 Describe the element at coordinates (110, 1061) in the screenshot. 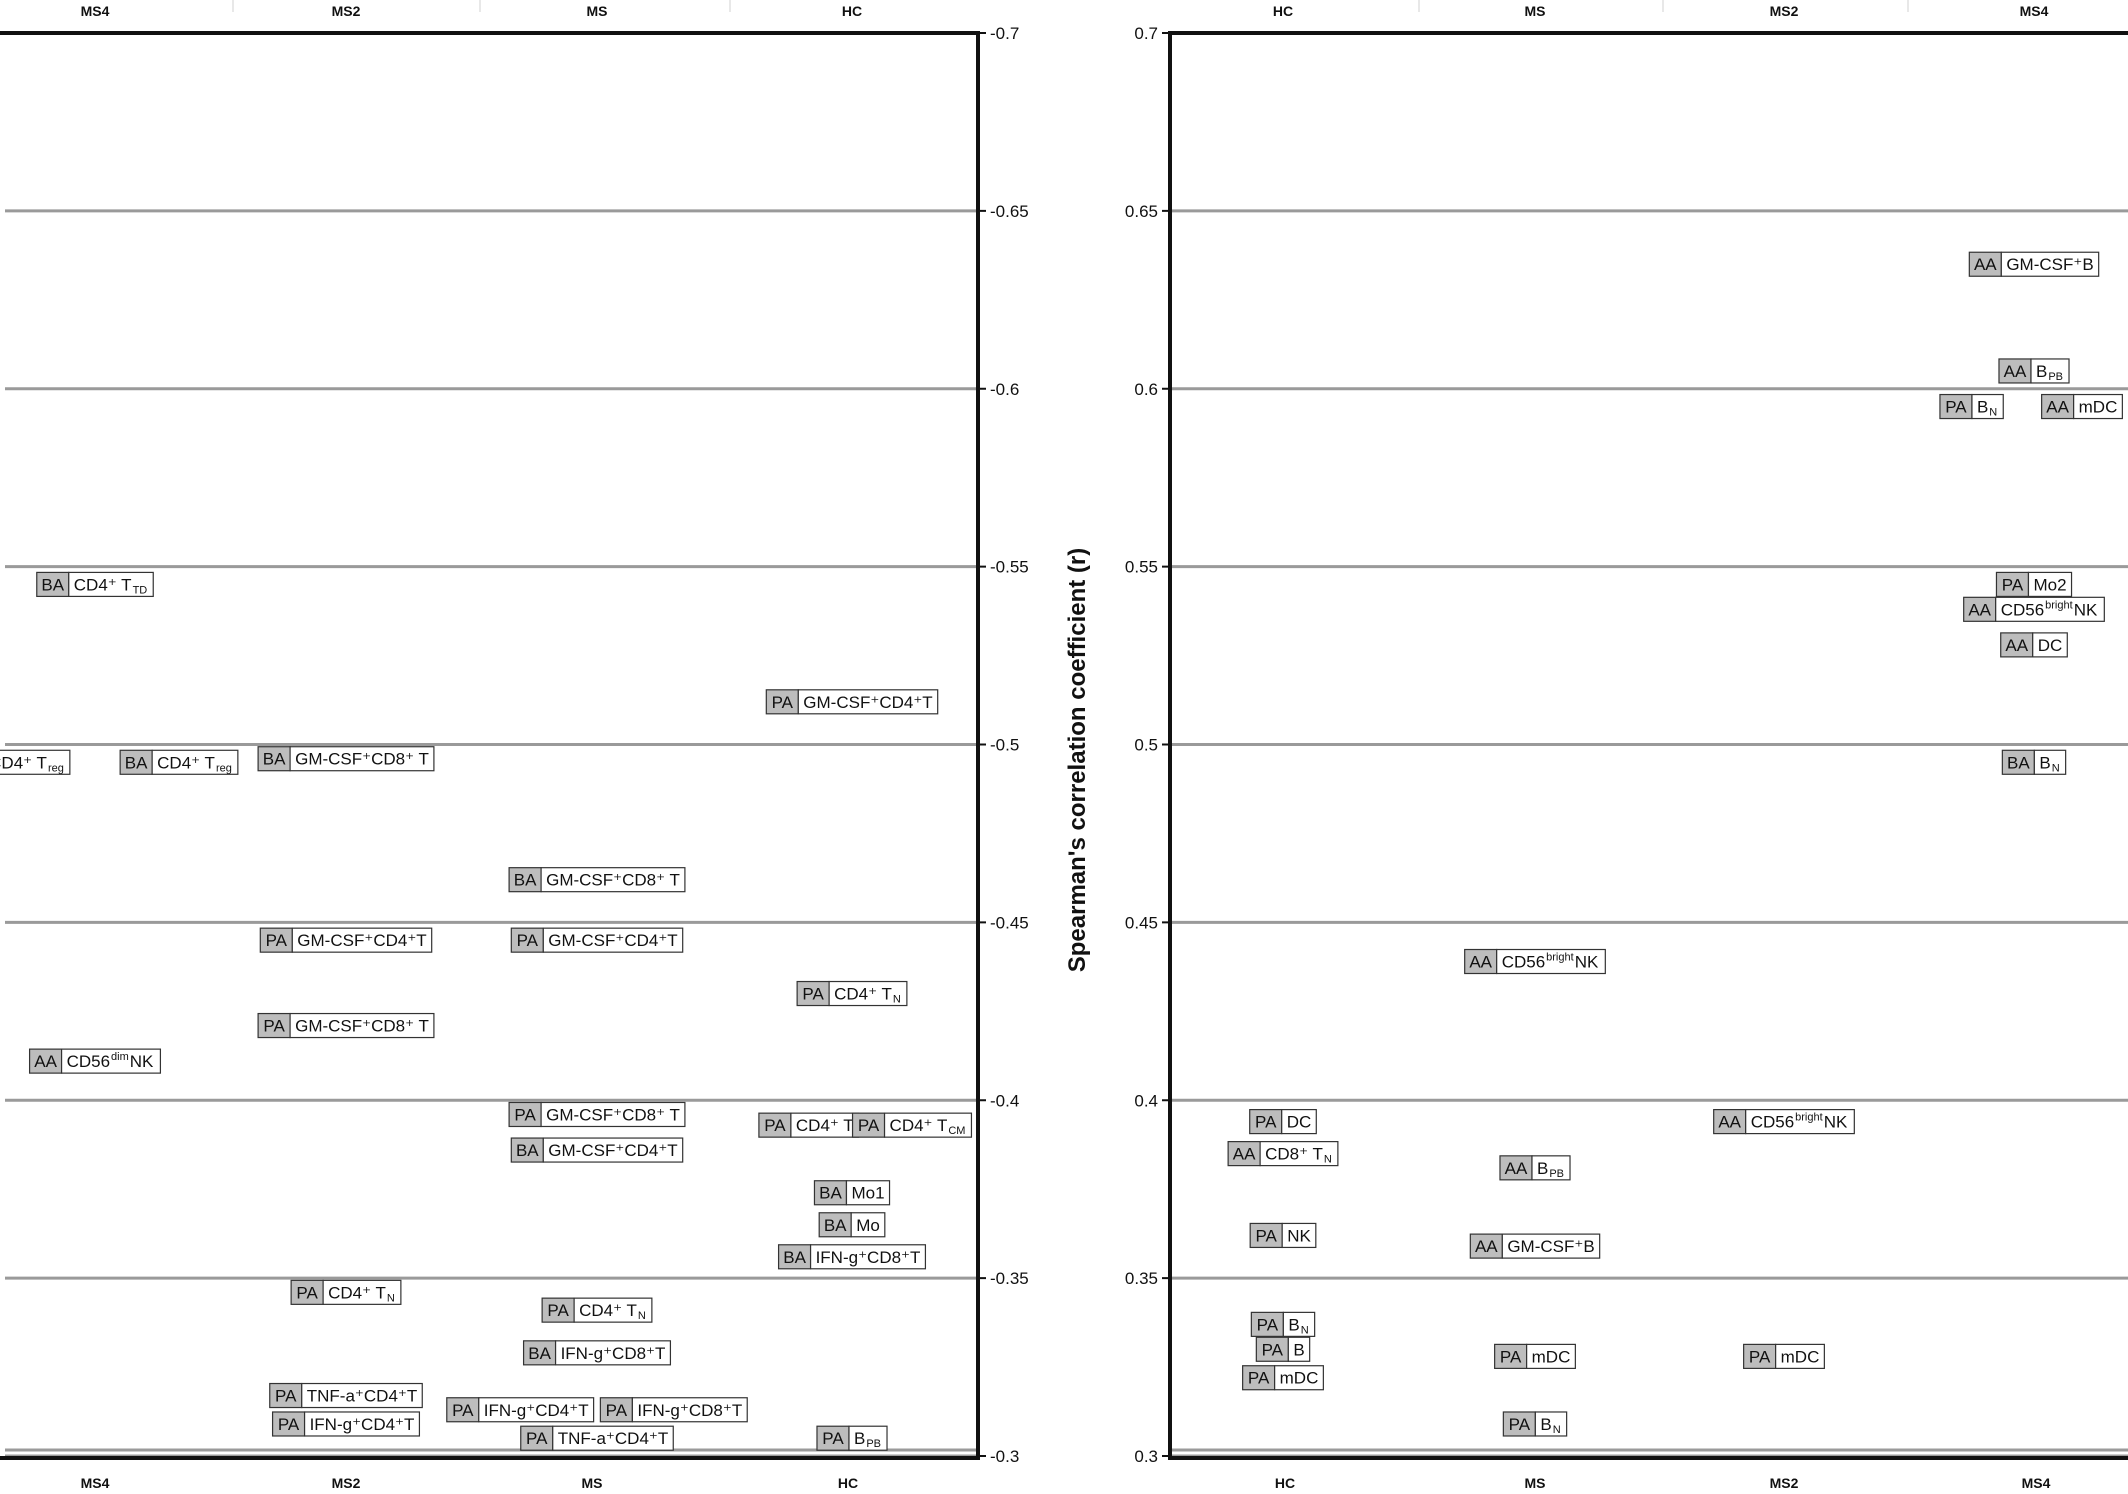

I see `cell-label: CD56dimNK` at that location.